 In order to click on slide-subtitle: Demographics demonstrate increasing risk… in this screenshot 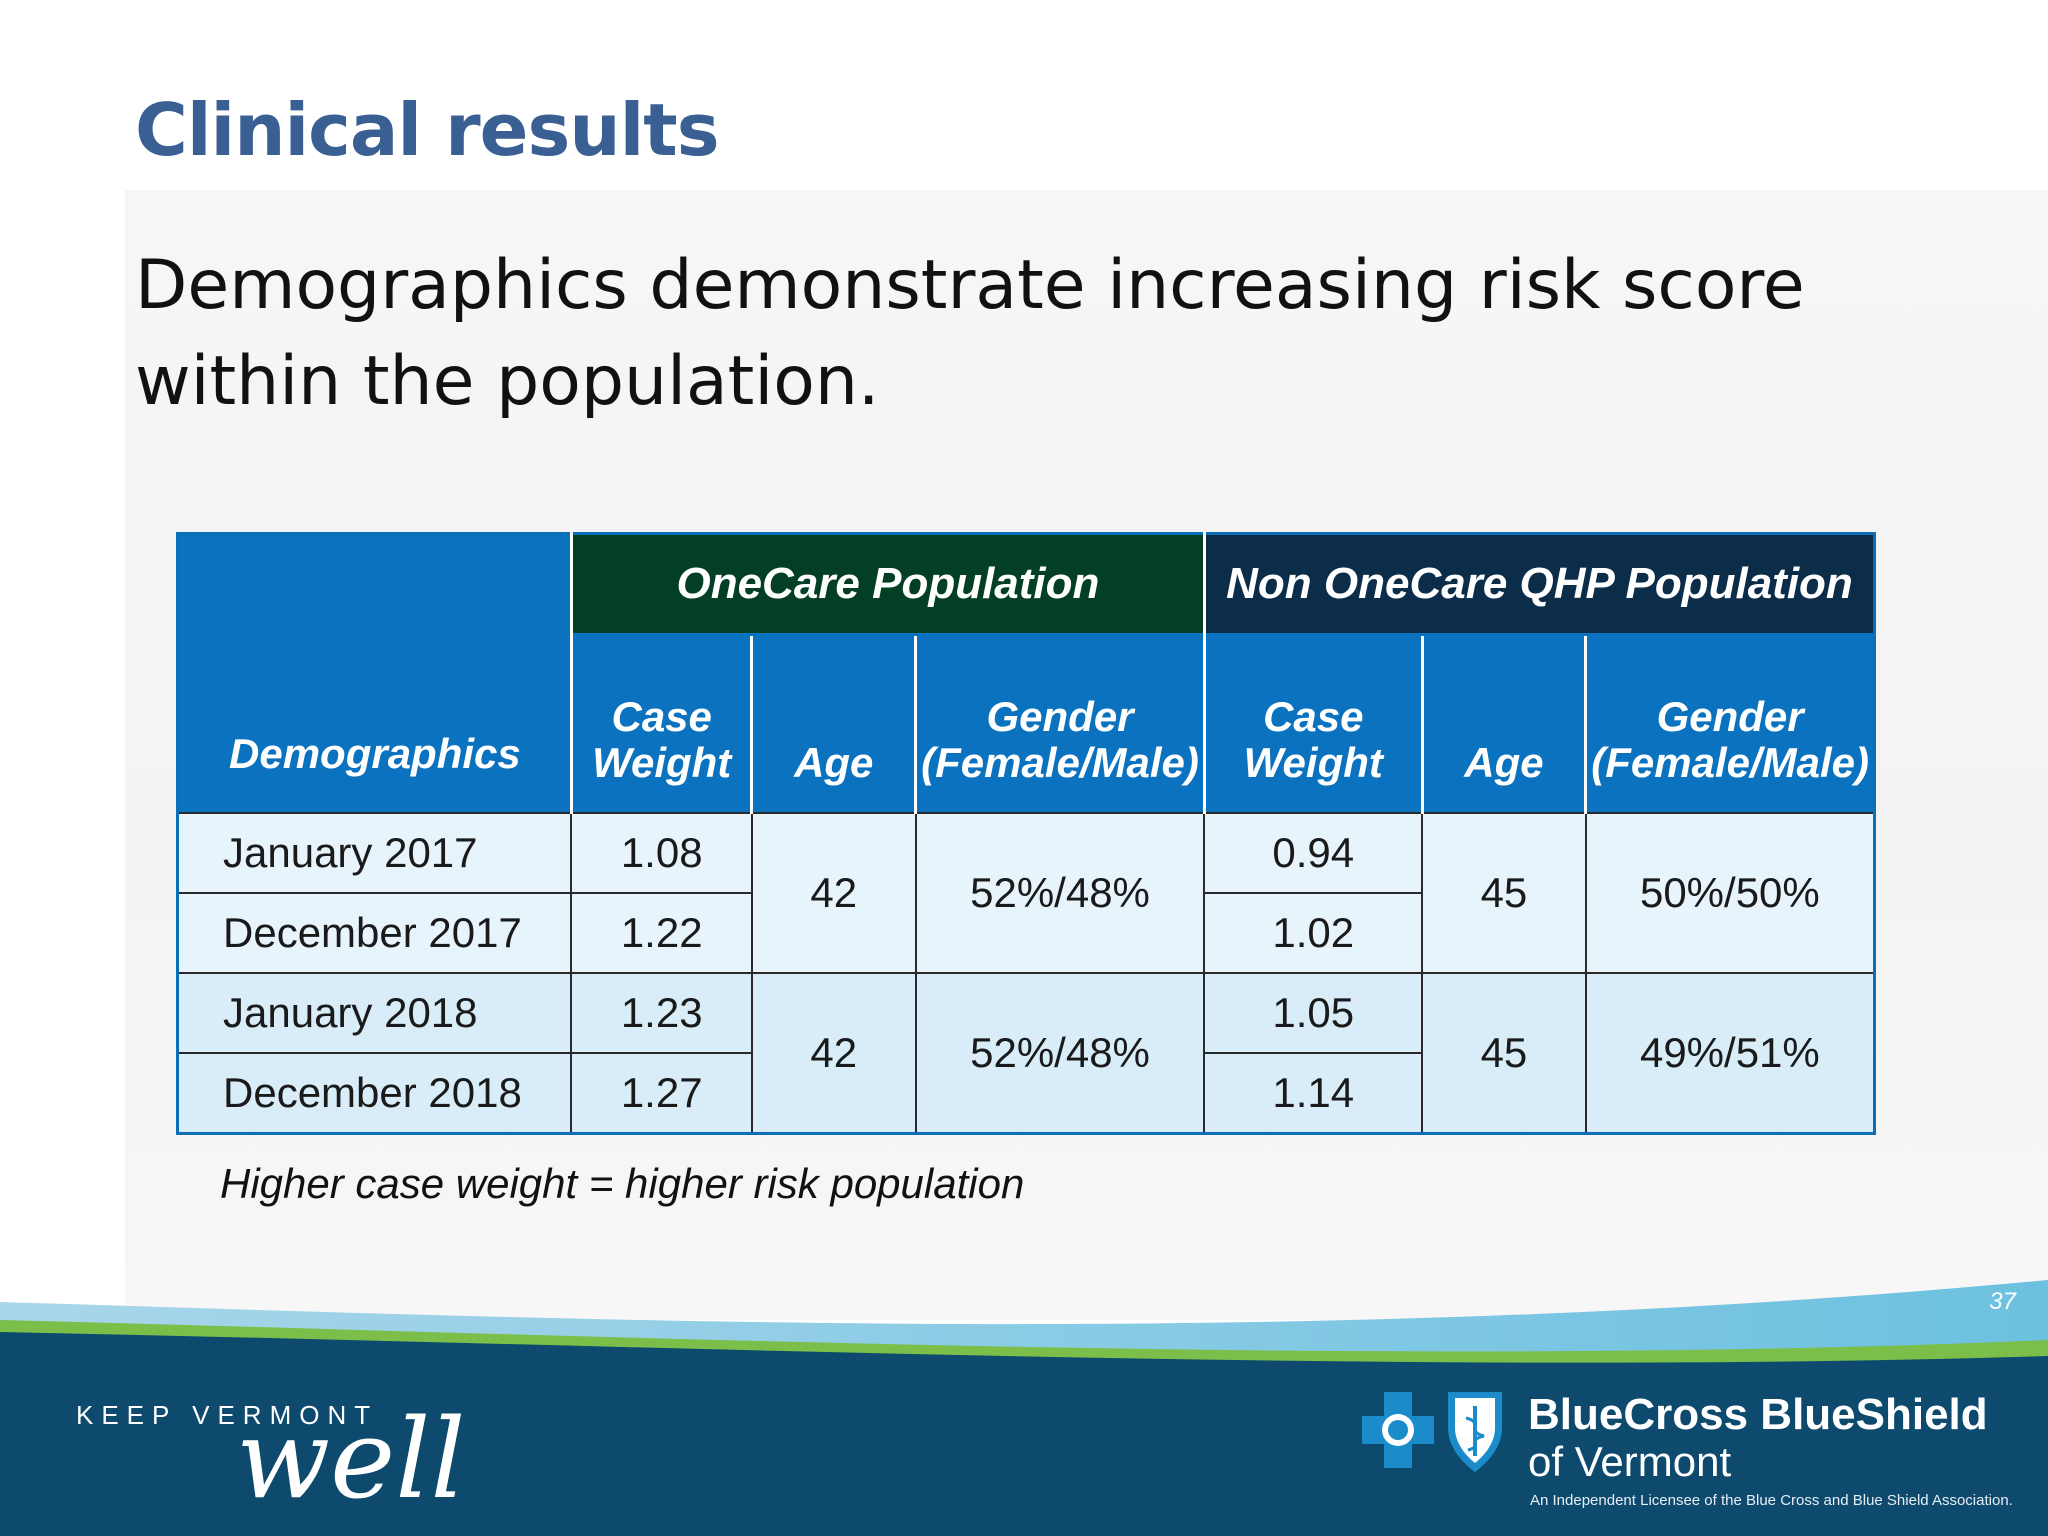, I will do `click(970, 333)`.